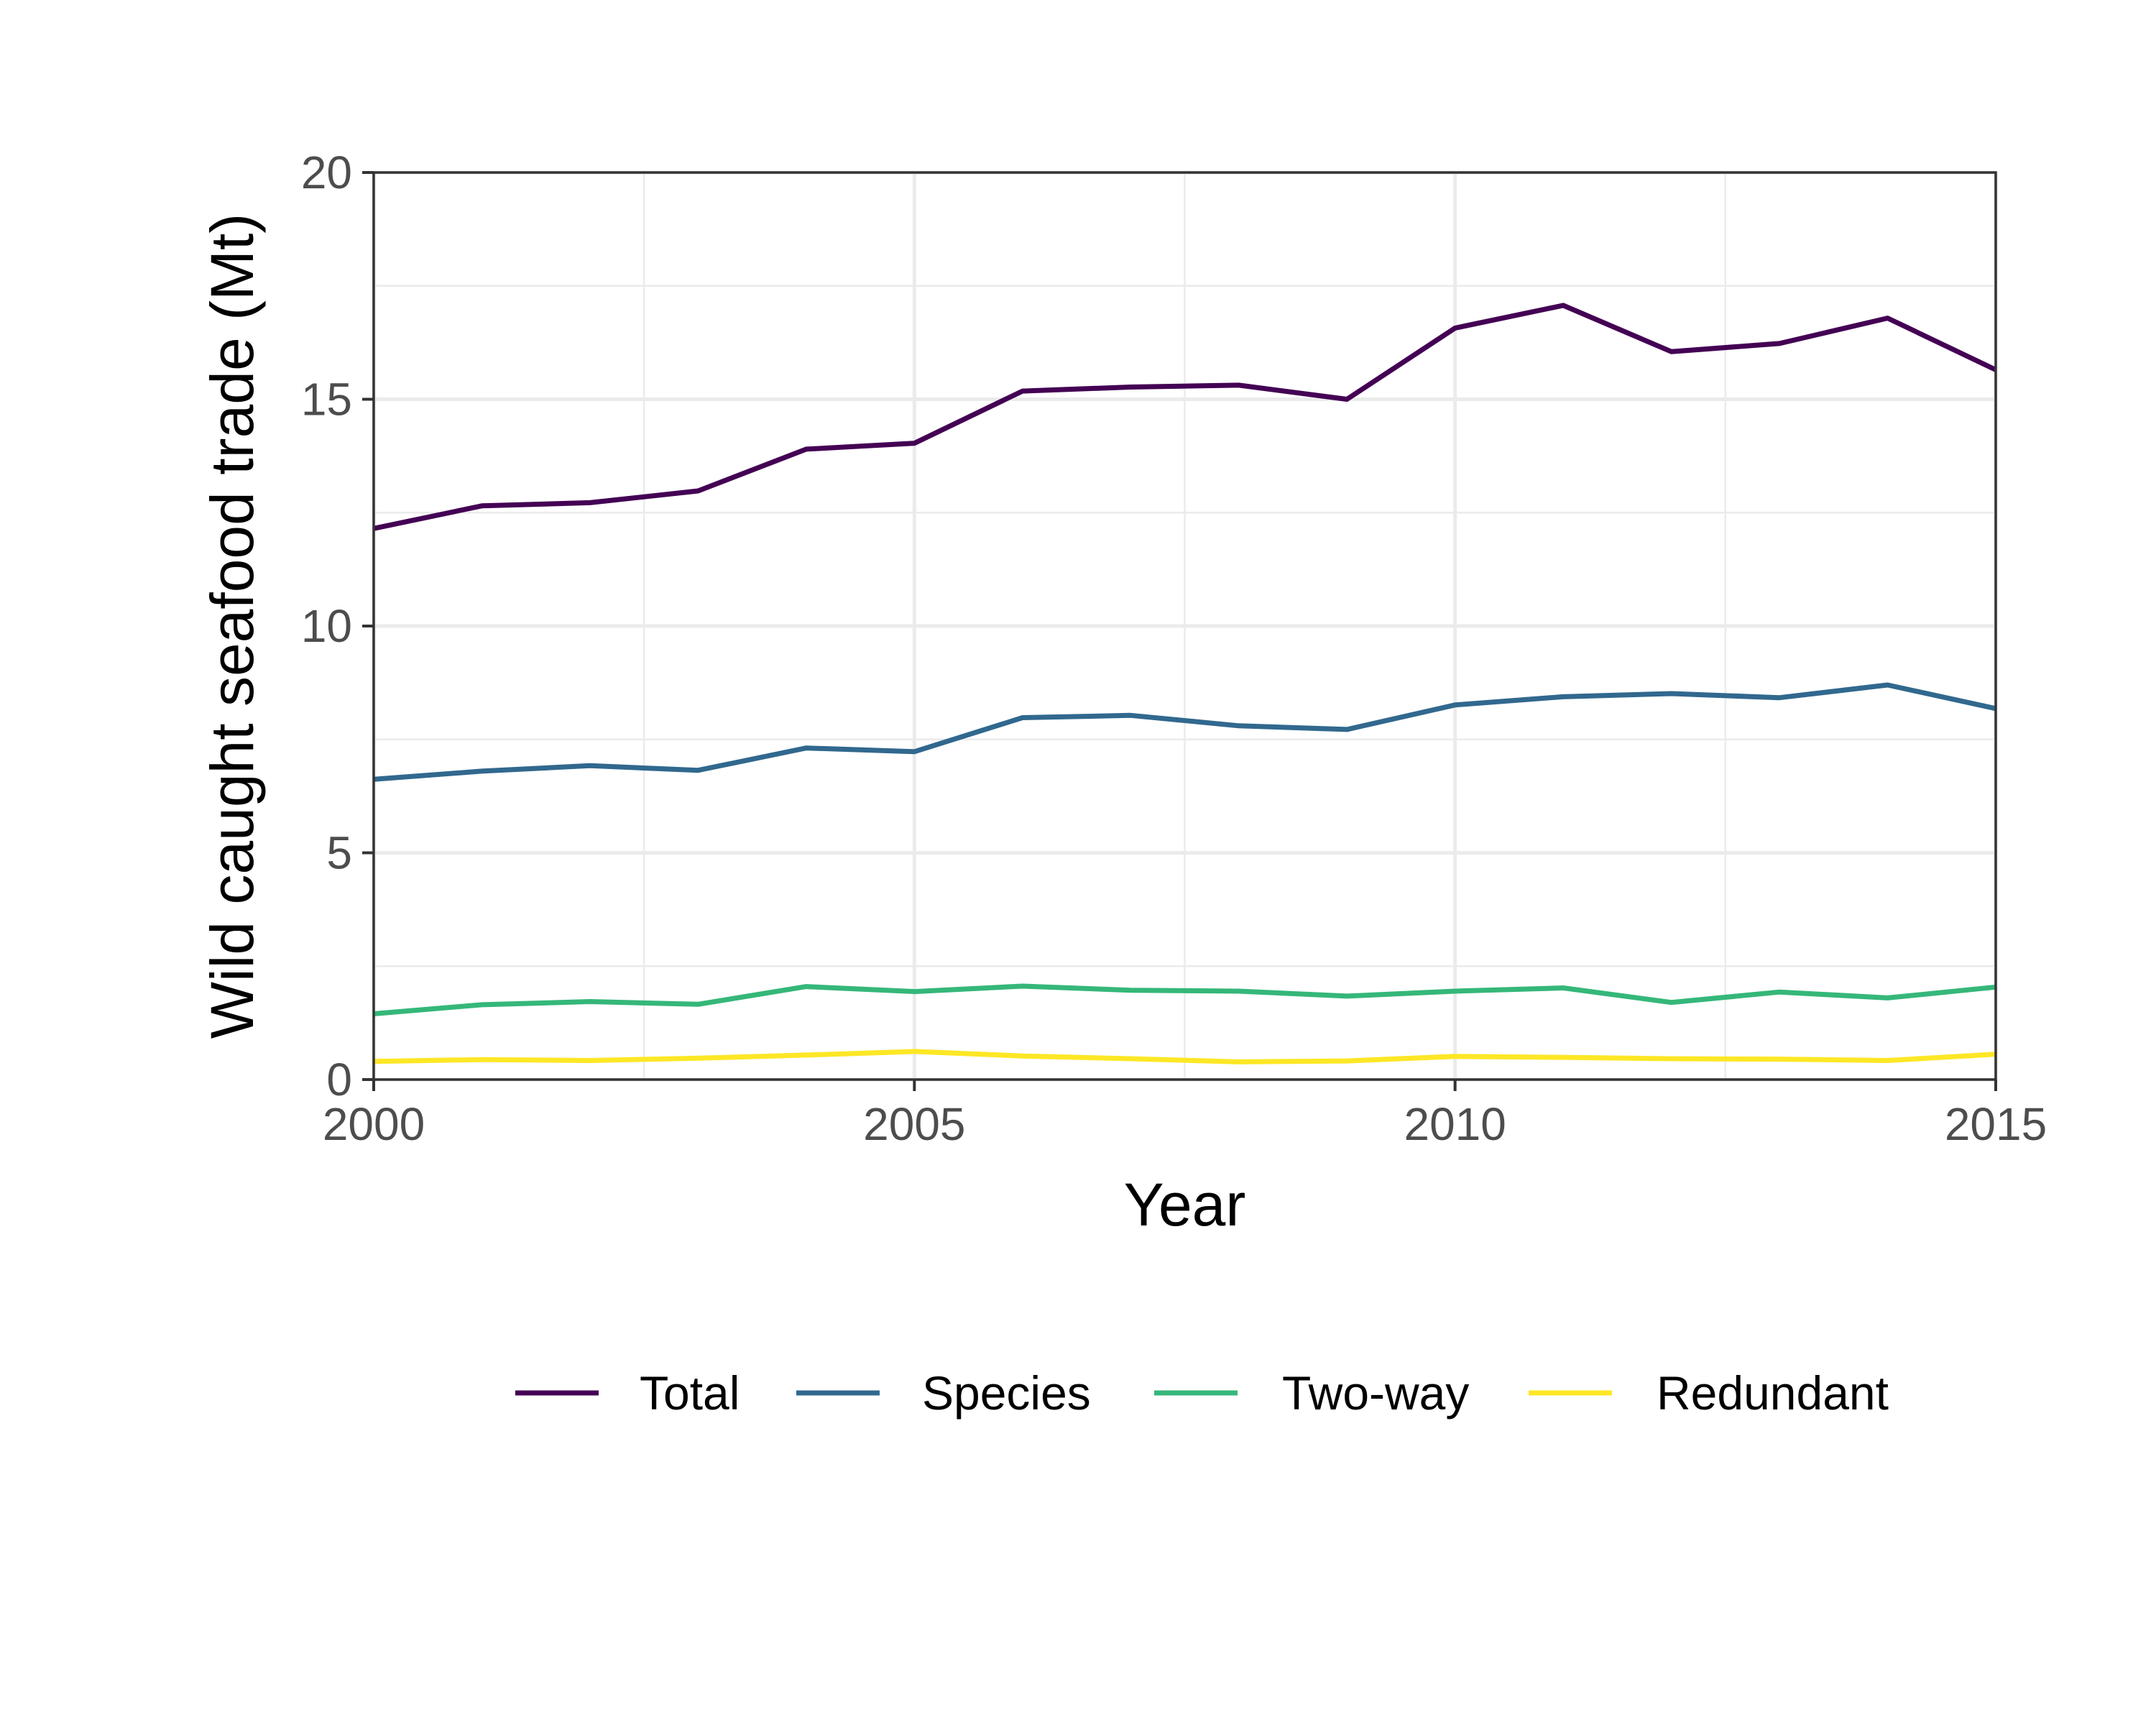 This screenshot has width=2156, height=1725. Describe the element at coordinates (339, 1079) in the screenshot. I see `y-tick-label: 0` at that location.